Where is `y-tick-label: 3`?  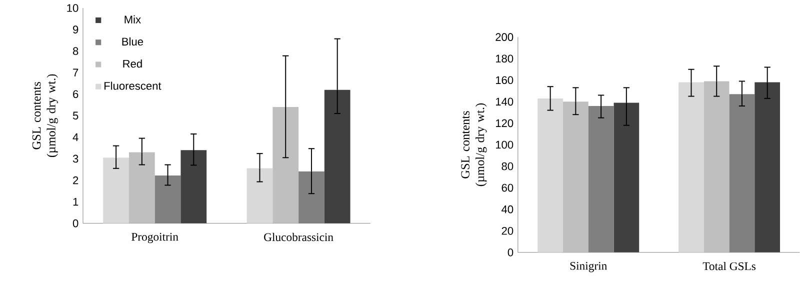
y-tick-label: 3 is located at coordinates (75, 158).